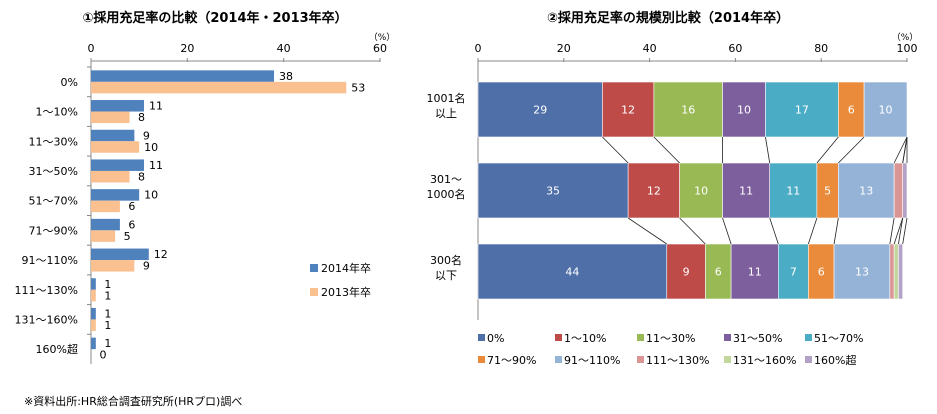 The height and width of the screenshot is (414, 937). Describe the element at coordinates (69, 82) in the screenshot. I see `chart-1-category-label-0: 0%` at that location.